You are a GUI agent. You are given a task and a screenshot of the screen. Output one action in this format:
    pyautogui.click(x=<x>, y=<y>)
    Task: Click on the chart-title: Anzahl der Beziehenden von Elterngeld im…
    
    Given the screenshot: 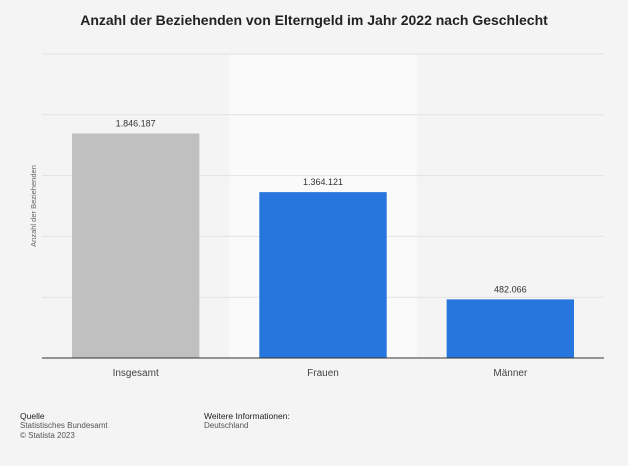 What is the action you would take?
    pyautogui.click(x=314, y=20)
    